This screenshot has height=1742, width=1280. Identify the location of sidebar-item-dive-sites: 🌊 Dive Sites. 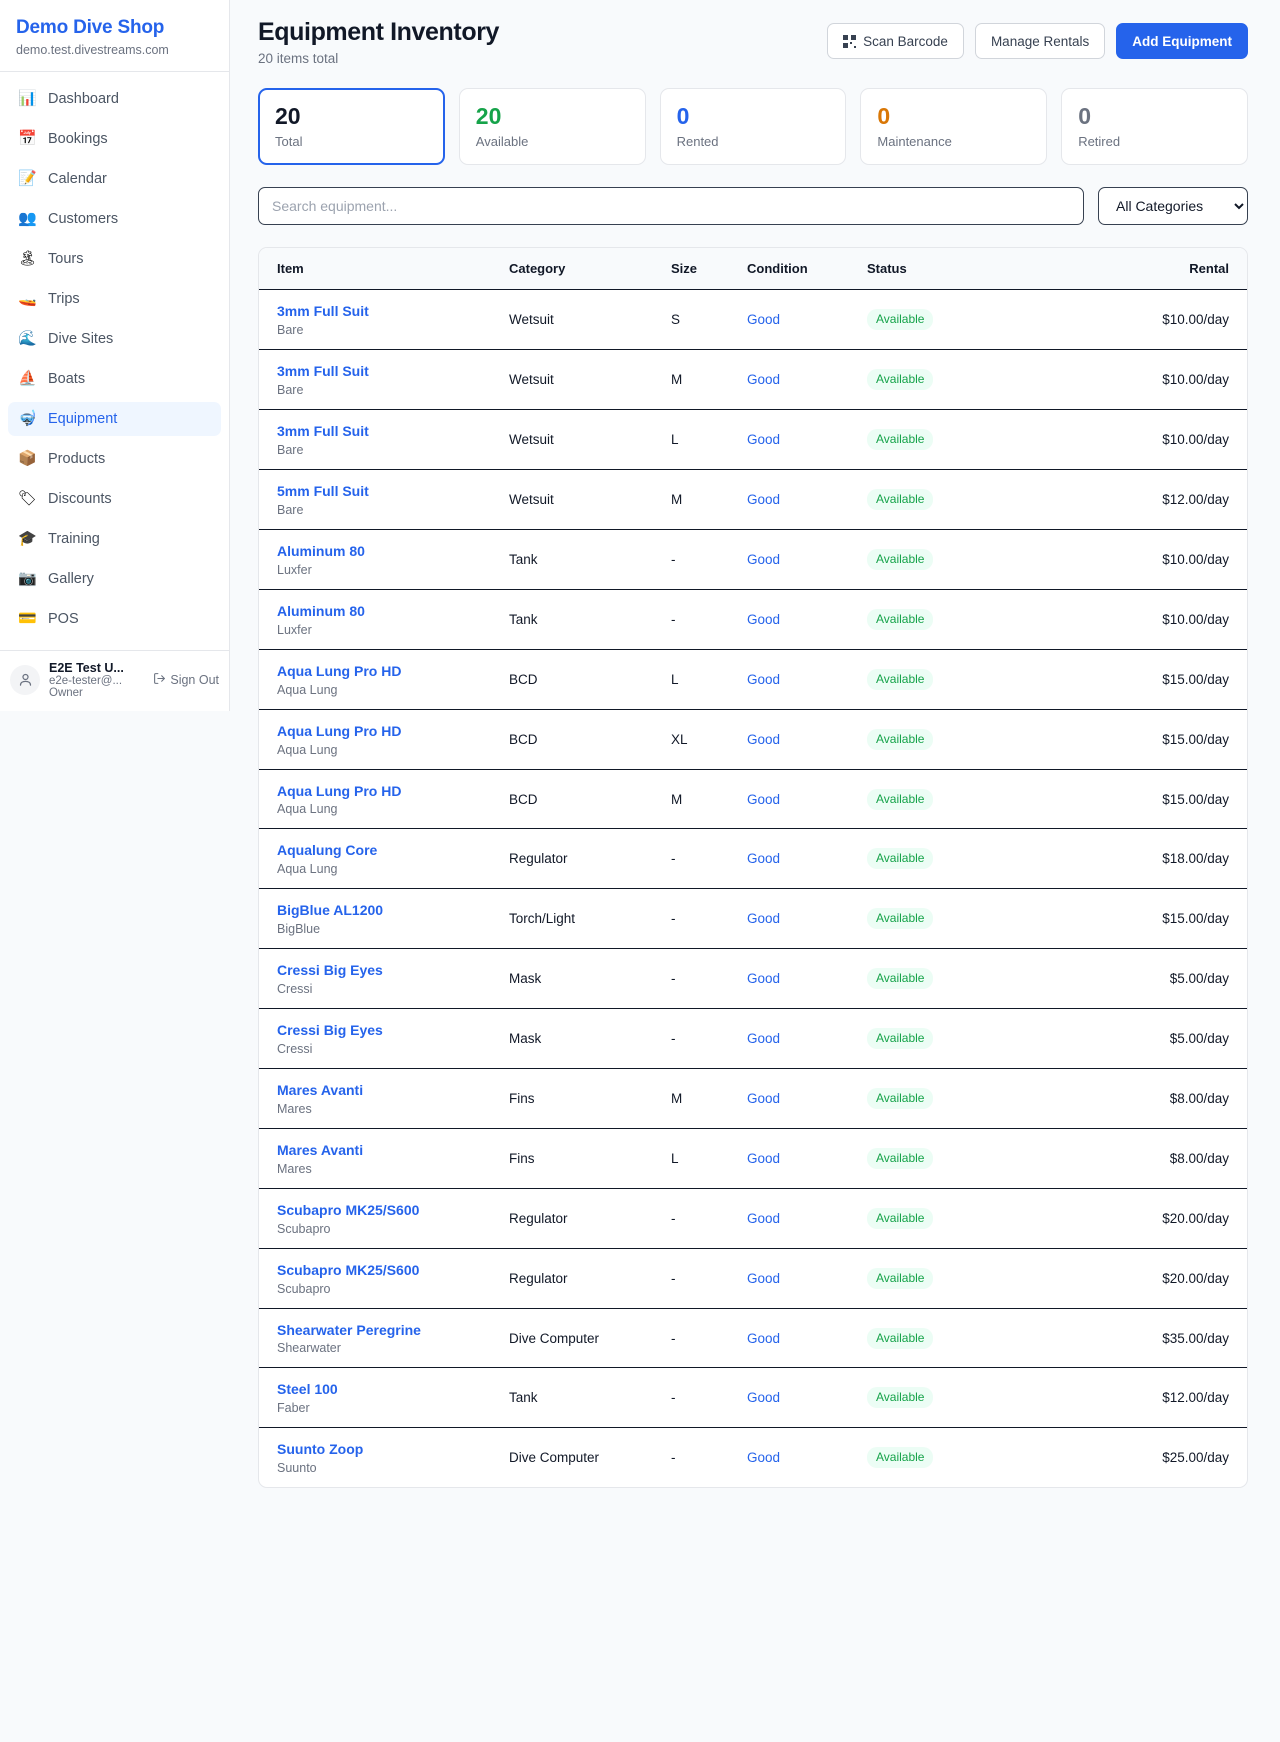
(114, 339).